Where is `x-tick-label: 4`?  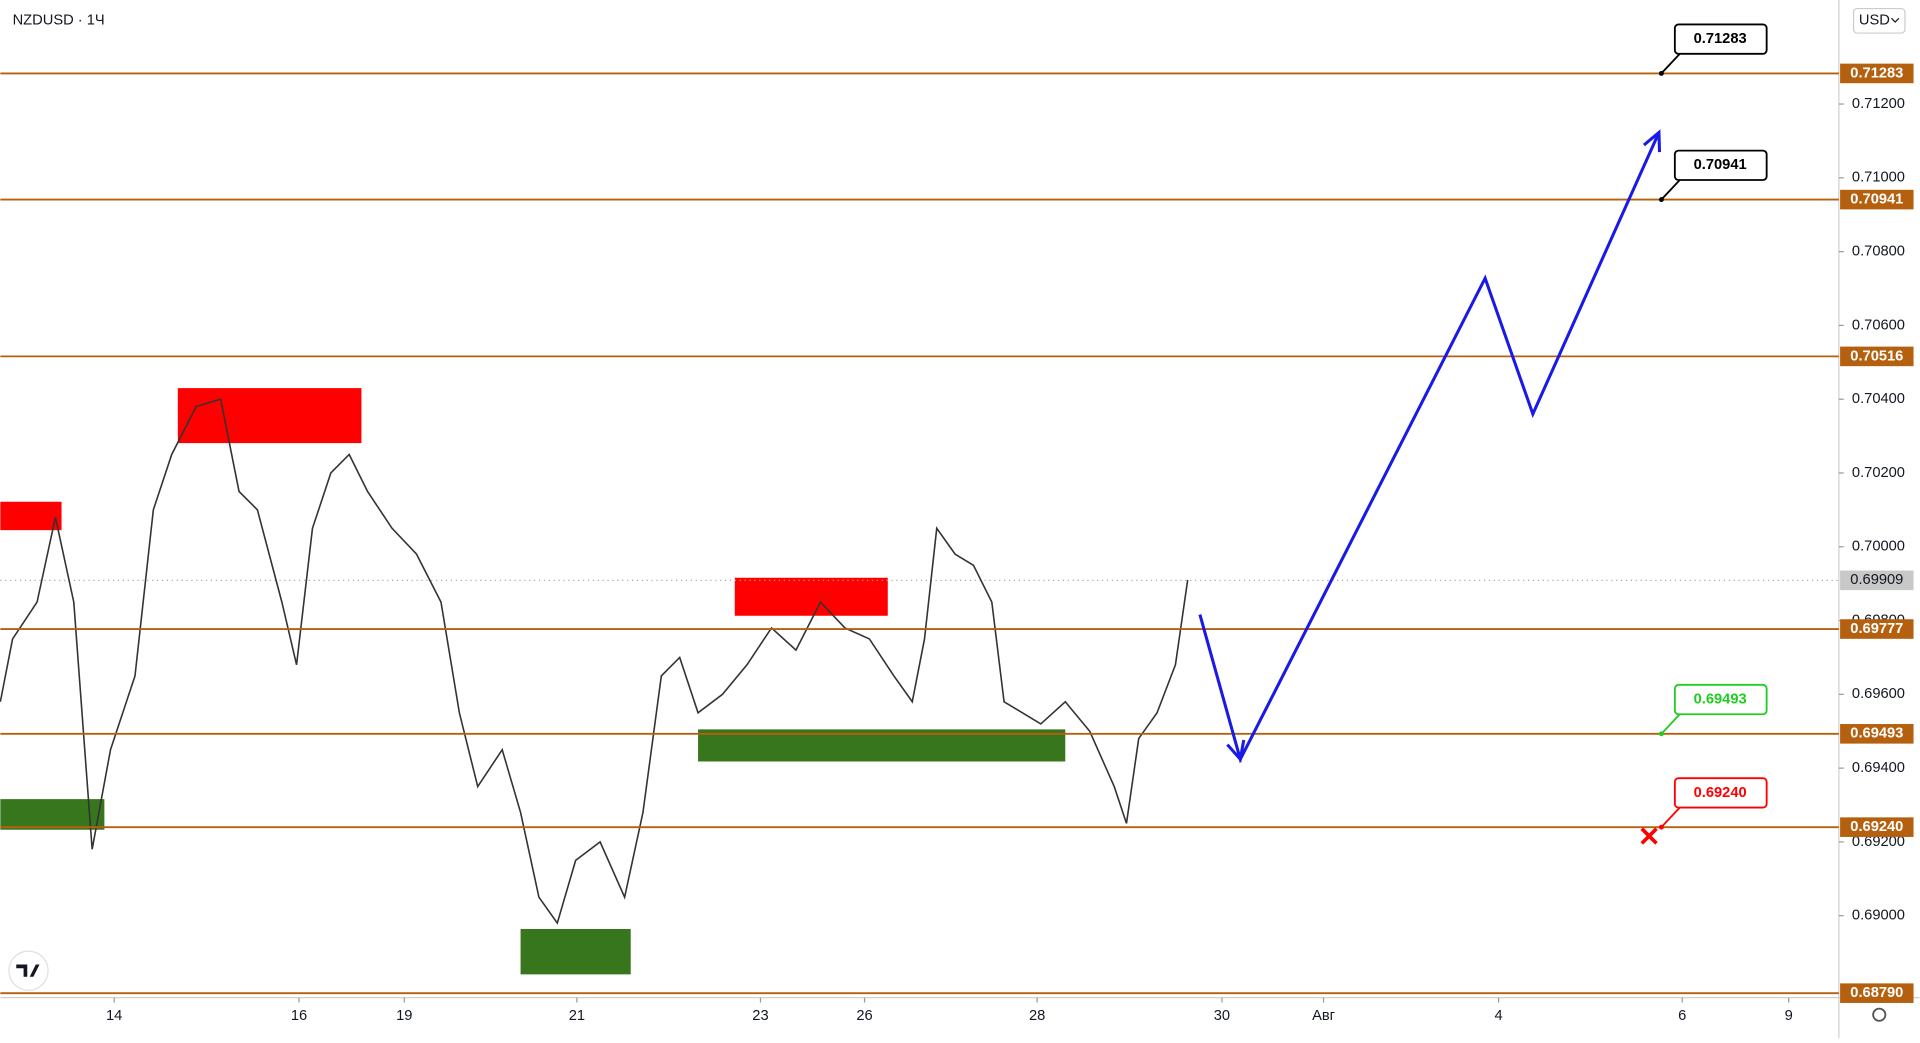 x-tick-label: 4 is located at coordinates (1498, 1016).